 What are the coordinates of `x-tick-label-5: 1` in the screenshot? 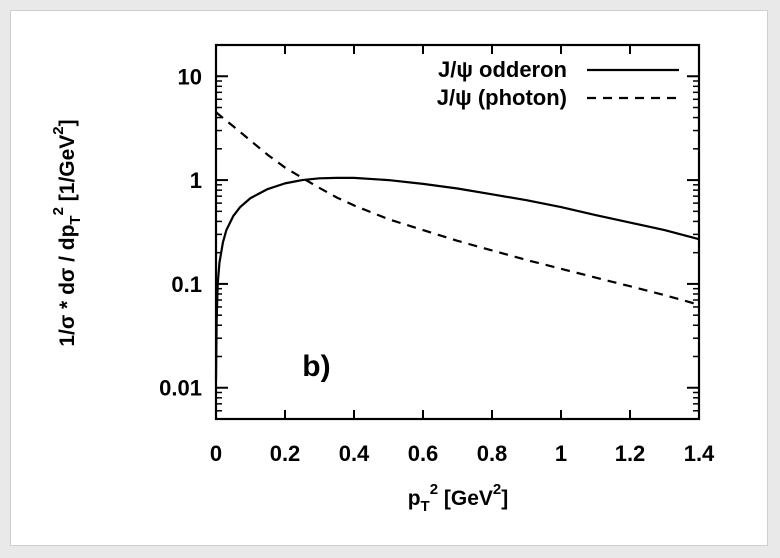 It's located at (561, 453).